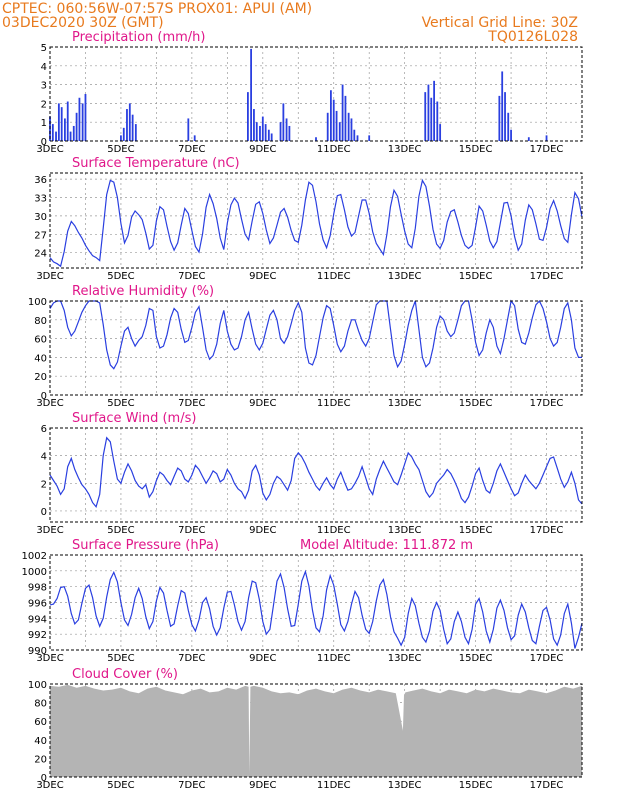  Describe the element at coordinates (262, 403) in the screenshot. I see `humidity-xtick-label: 9DEC` at that location.